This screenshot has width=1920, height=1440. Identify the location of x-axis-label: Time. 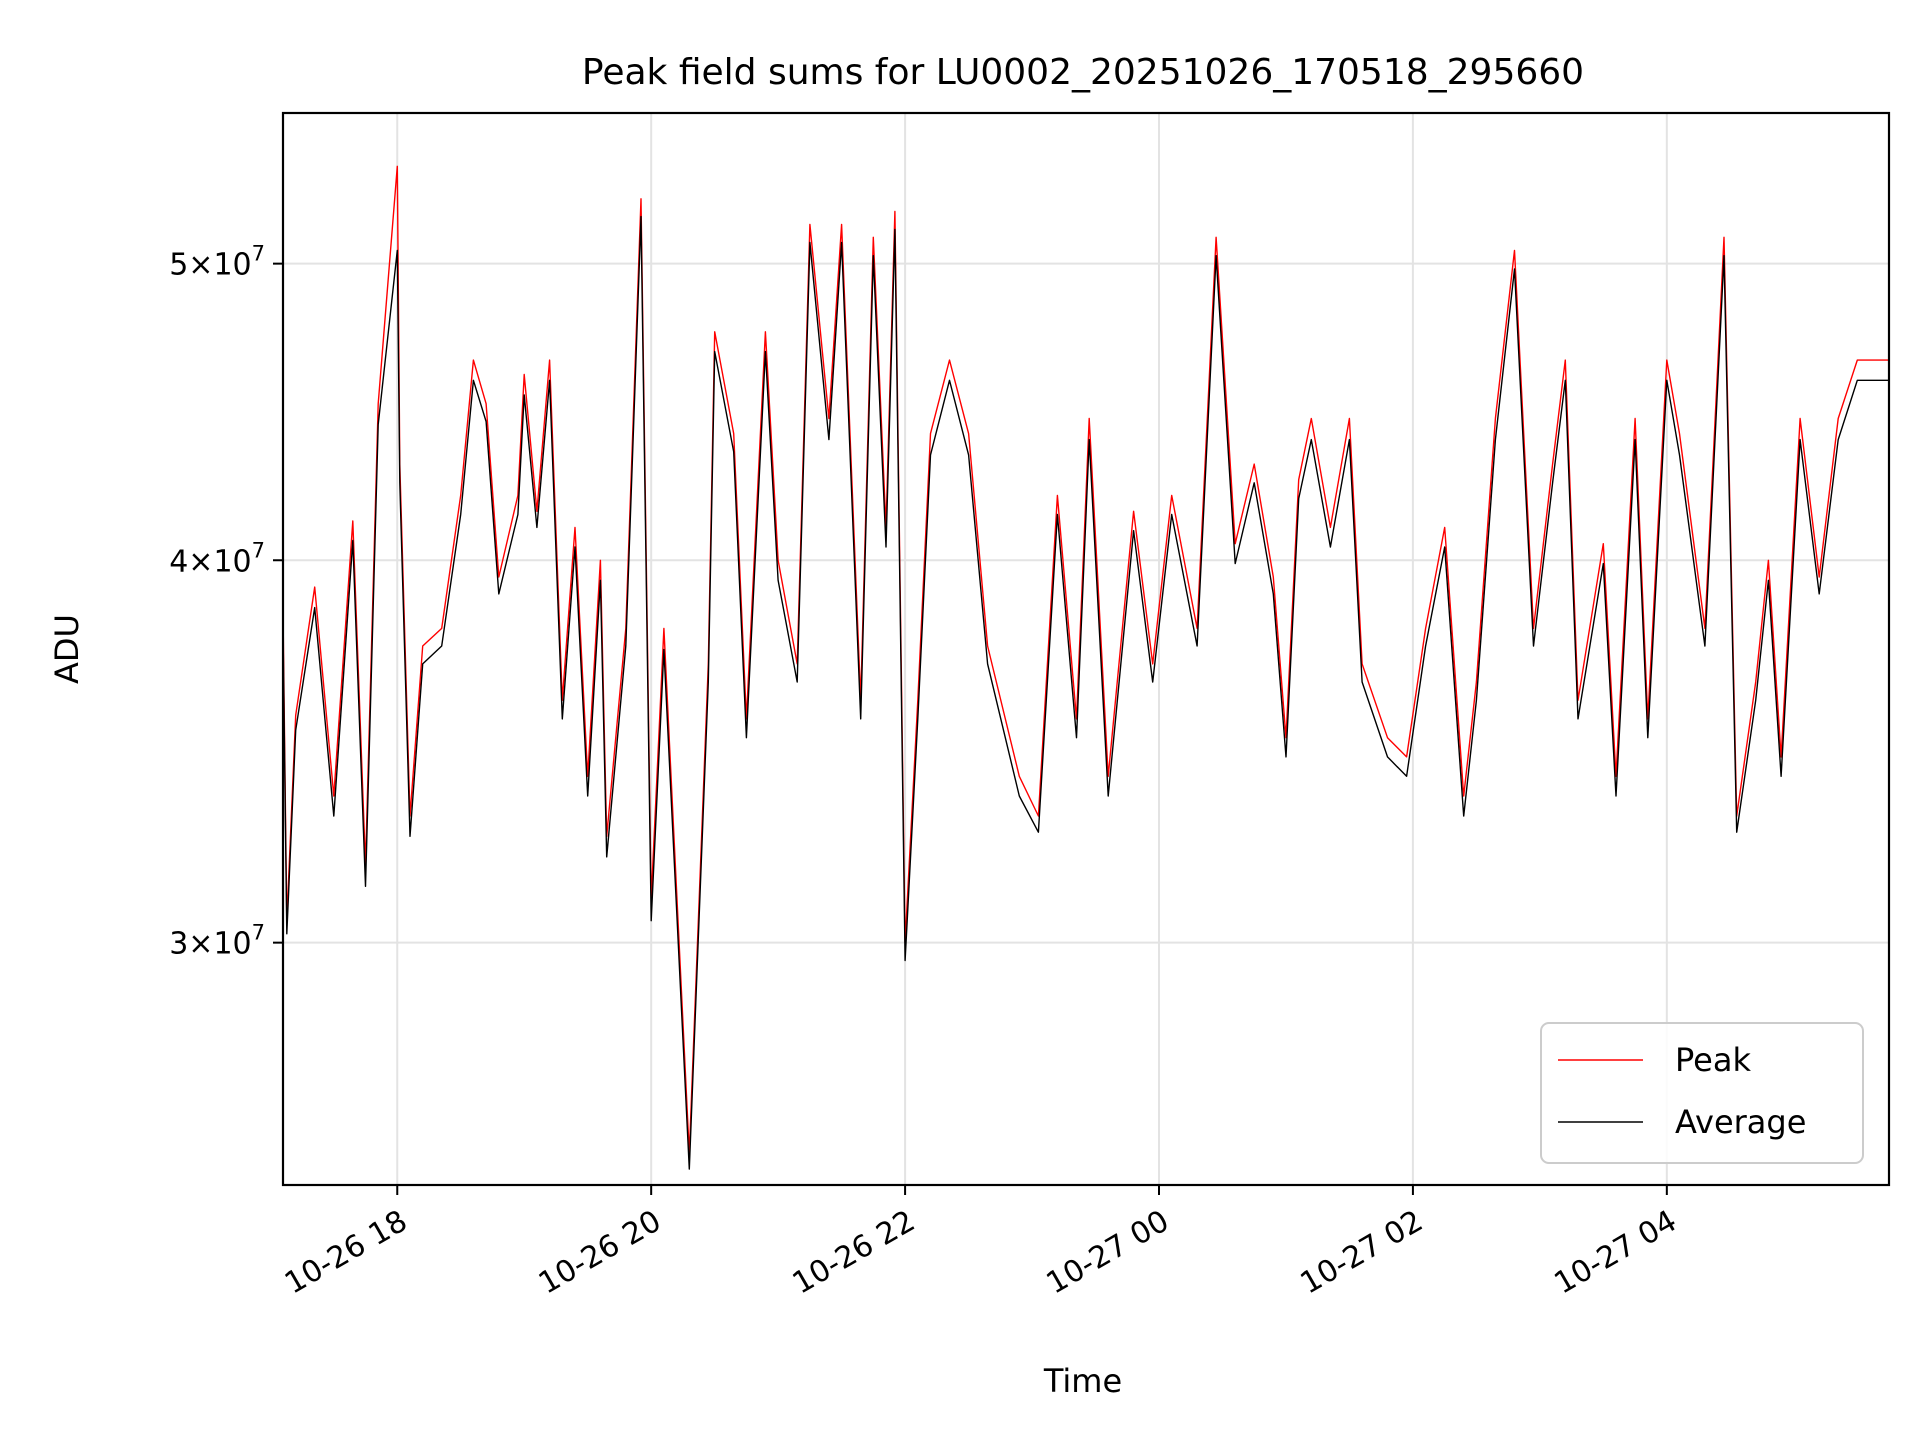
(1082, 1381).